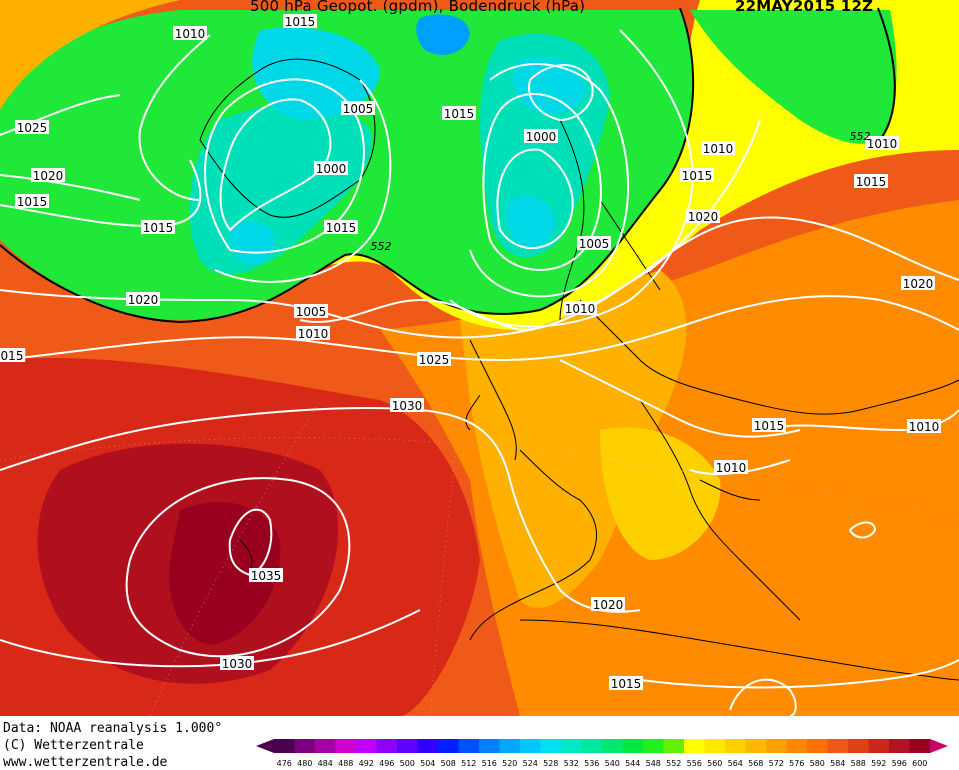 This screenshot has width=959, height=770. What do you see at coordinates (427, 763) in the screenshot?
I see `scale-tick-label: 504` at bounding box center [427, 763].